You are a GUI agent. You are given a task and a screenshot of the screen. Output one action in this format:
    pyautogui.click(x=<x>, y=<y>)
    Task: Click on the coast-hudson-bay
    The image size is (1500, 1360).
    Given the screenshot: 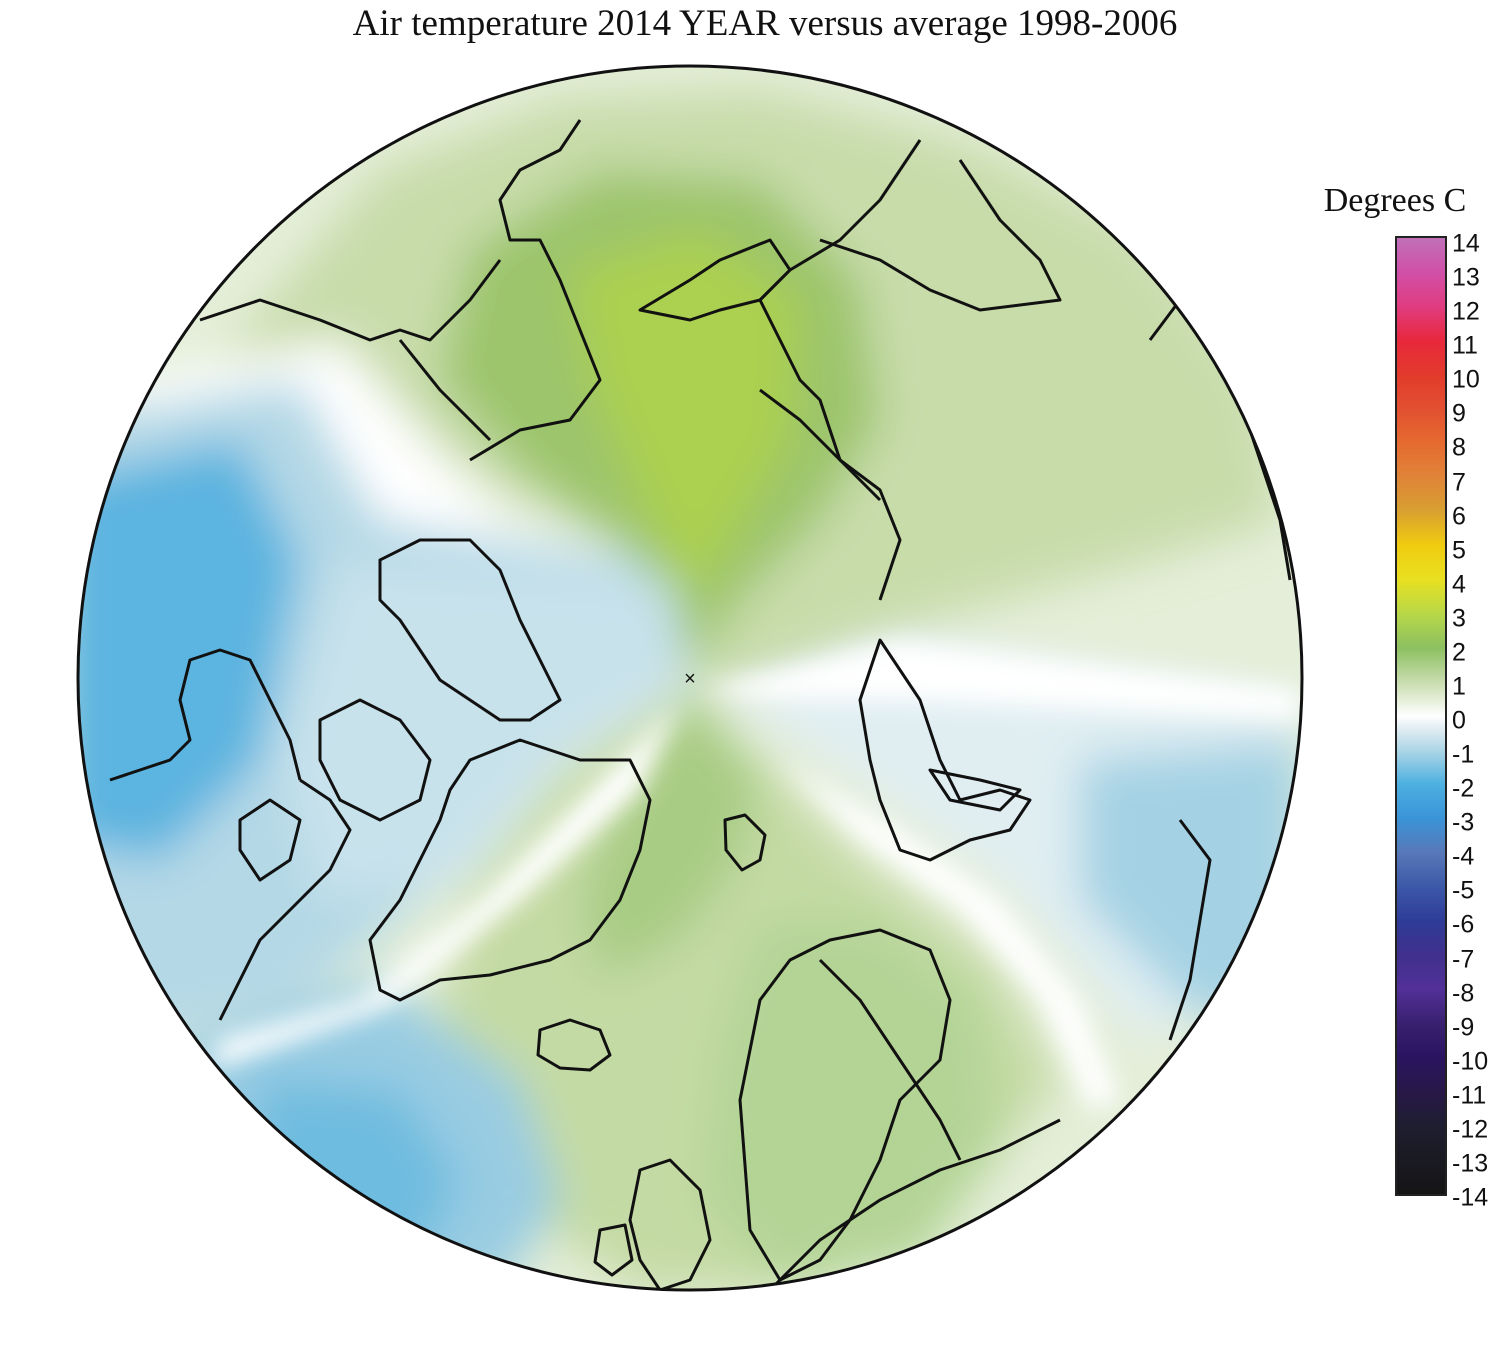 What is the action you would take?
    pyautogui.click(x=270, y=840)
    